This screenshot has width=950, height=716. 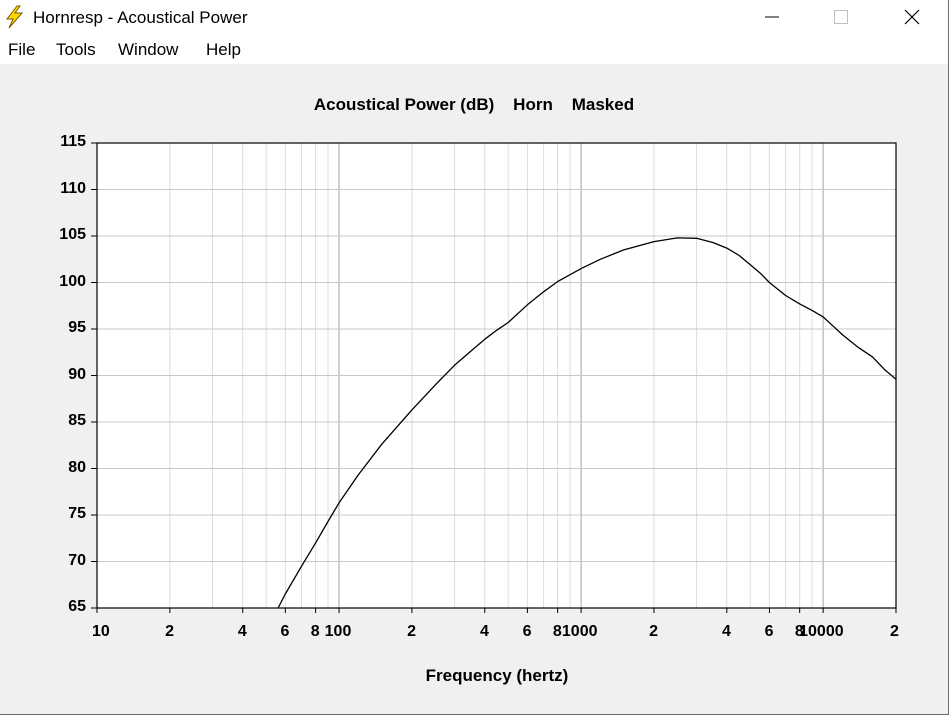 What do you see at coordinates (72, 234) in the screenshot?
I see `y-tick-label: 105` at bounding box center [72, 234].